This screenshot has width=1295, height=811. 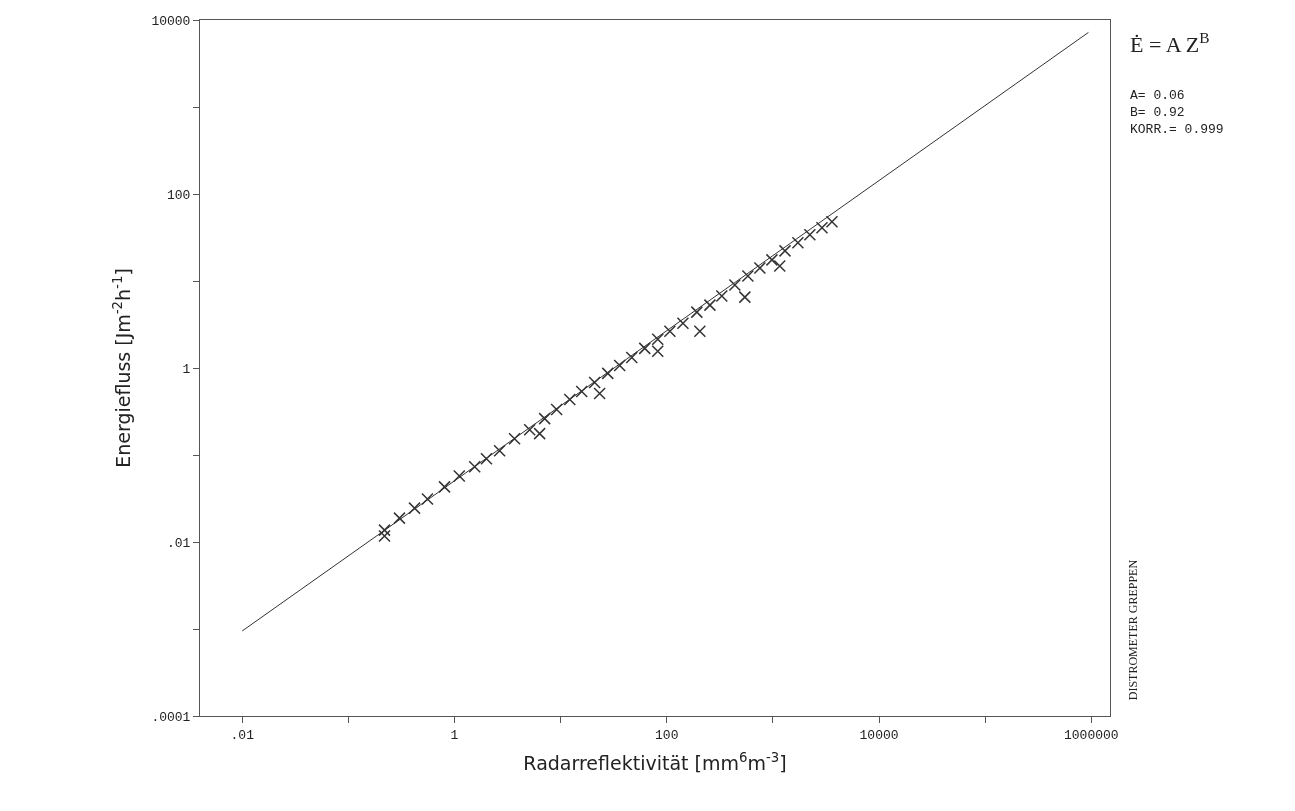 I want to click on y-tick-label: .0001, so click(x=171, y=717).